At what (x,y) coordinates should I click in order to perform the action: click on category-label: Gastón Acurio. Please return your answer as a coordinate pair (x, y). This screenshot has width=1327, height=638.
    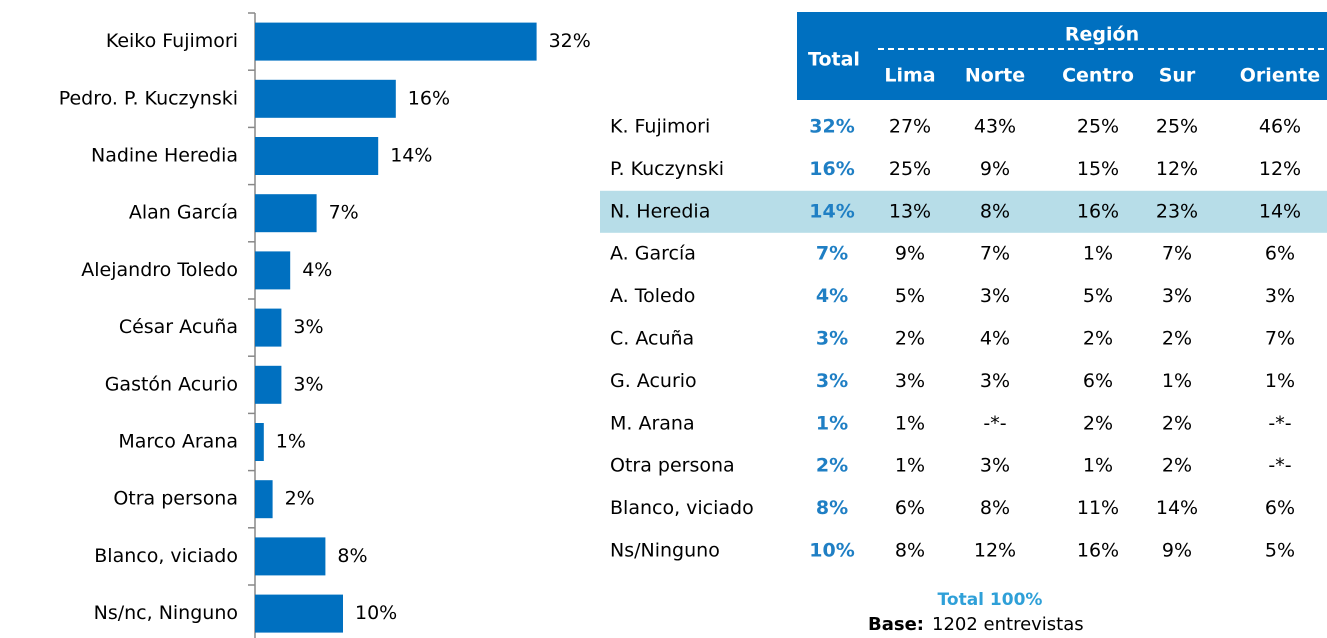
    Looking at the image, I should click on (171, 384).